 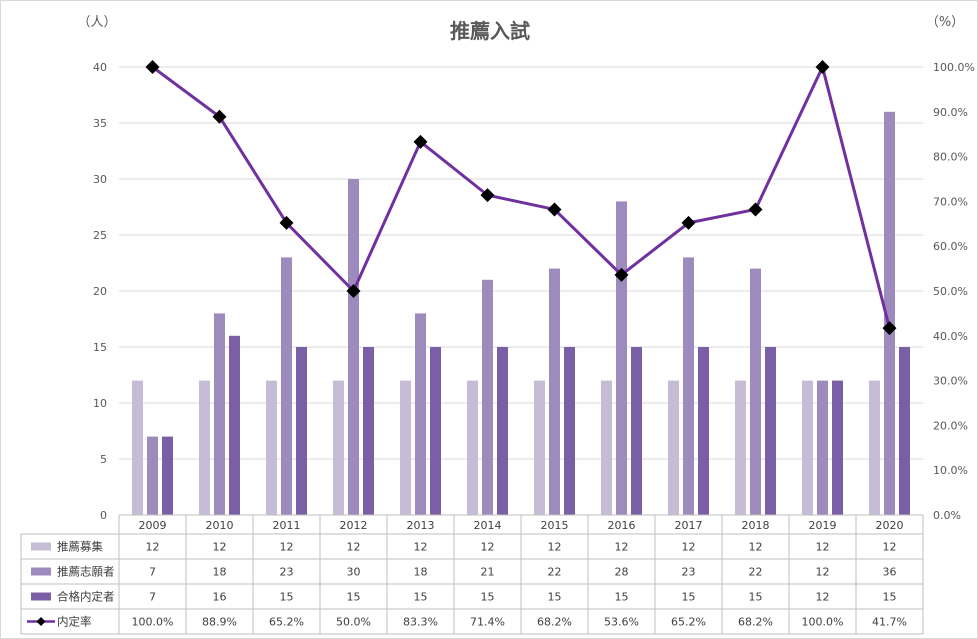 I want to click on legend-label: 推薦志願者, so click(x=86, y=572).